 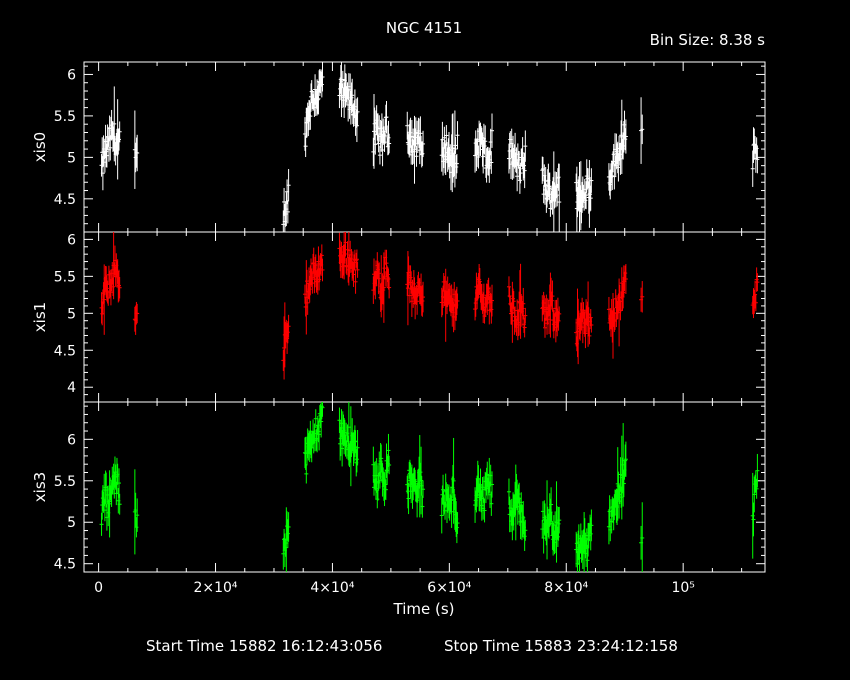 What do you see at coordinates (40, 487) in the screenshot?
I see `y-axis-label: xis3` at bounding box center [40, 487].